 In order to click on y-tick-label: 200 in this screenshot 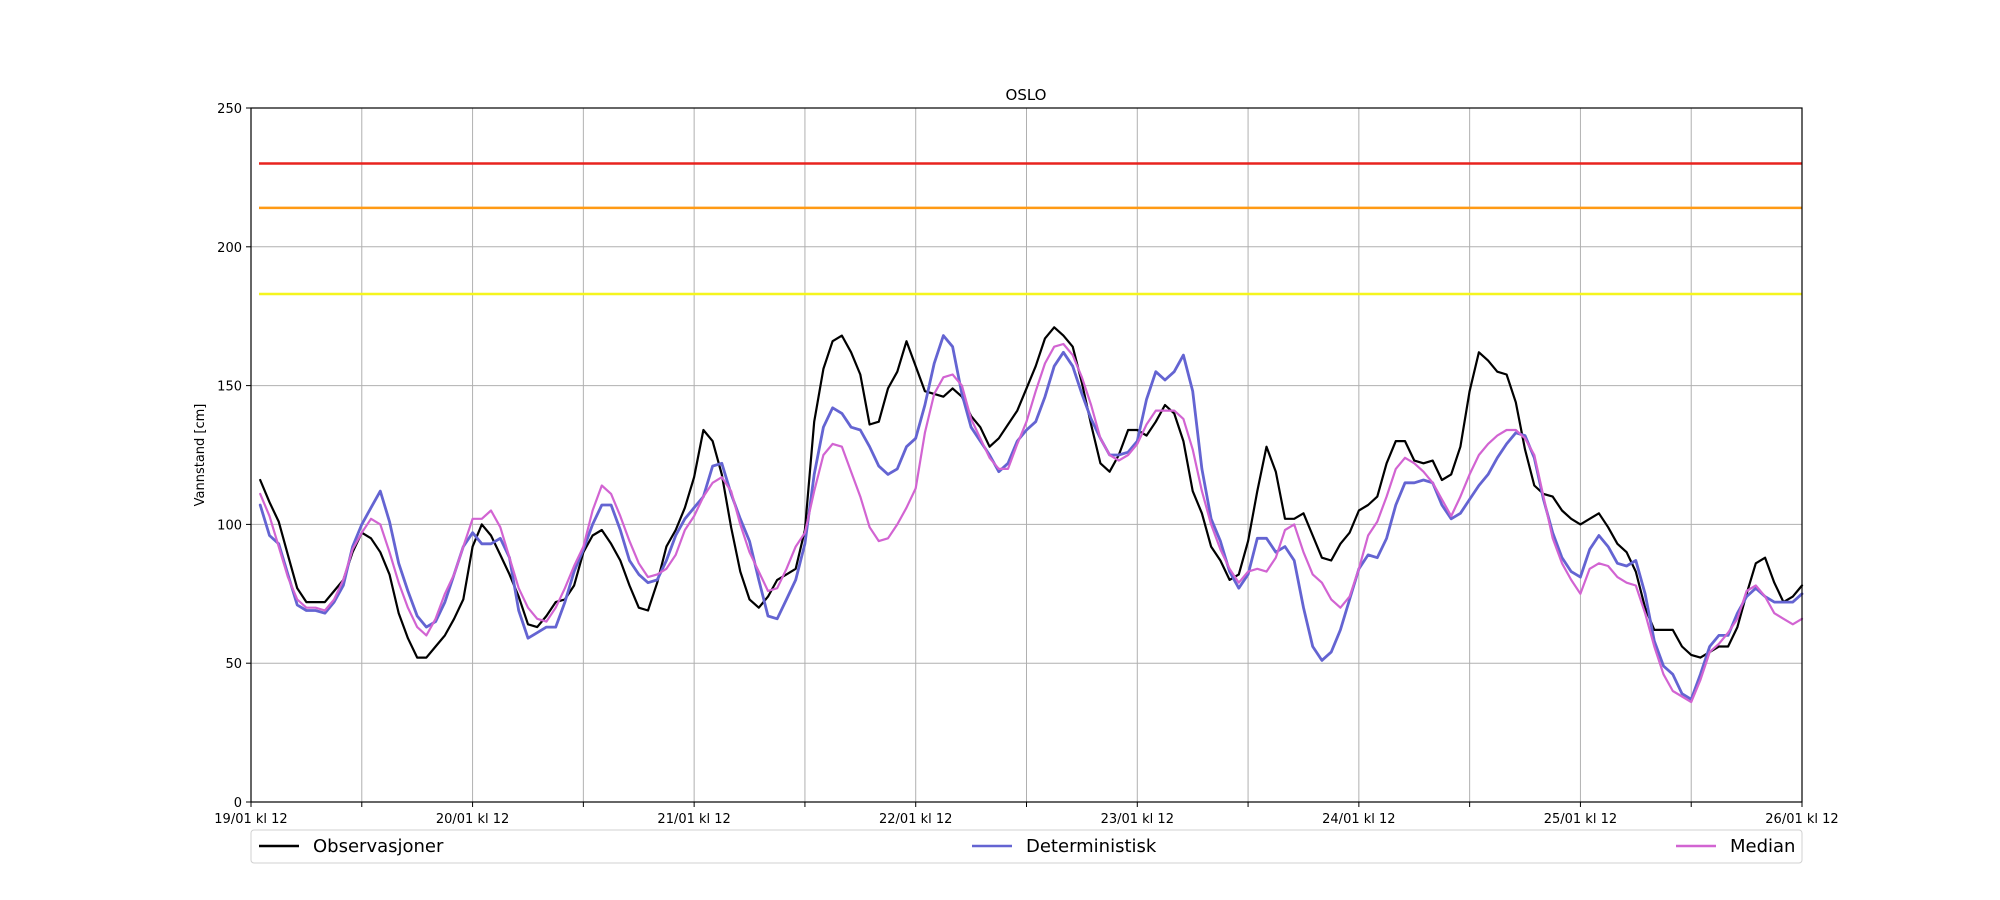, I will do `click(229, 248)`.